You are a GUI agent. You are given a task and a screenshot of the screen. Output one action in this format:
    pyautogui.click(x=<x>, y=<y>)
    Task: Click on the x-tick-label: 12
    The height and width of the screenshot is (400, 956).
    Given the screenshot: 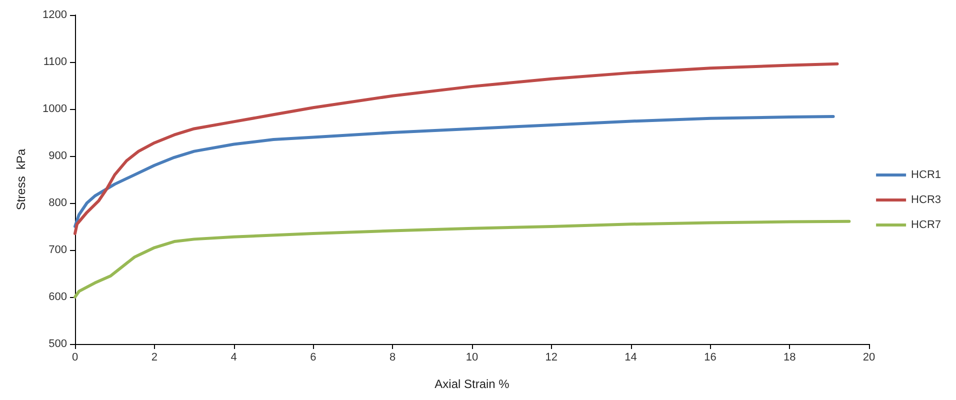 What is the action you would take?
    pyautogui.click(x=551, y=358)
    